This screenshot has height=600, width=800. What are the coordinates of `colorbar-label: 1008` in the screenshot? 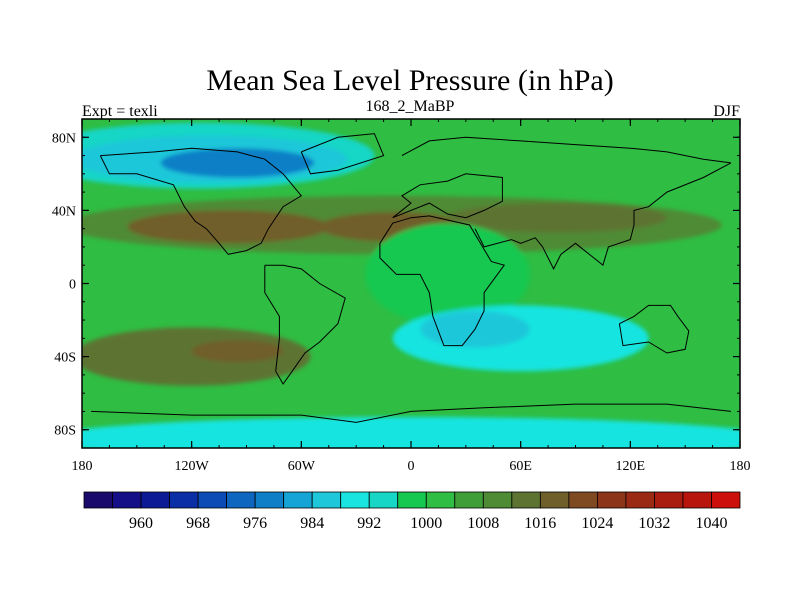 It's located at (483, 523).